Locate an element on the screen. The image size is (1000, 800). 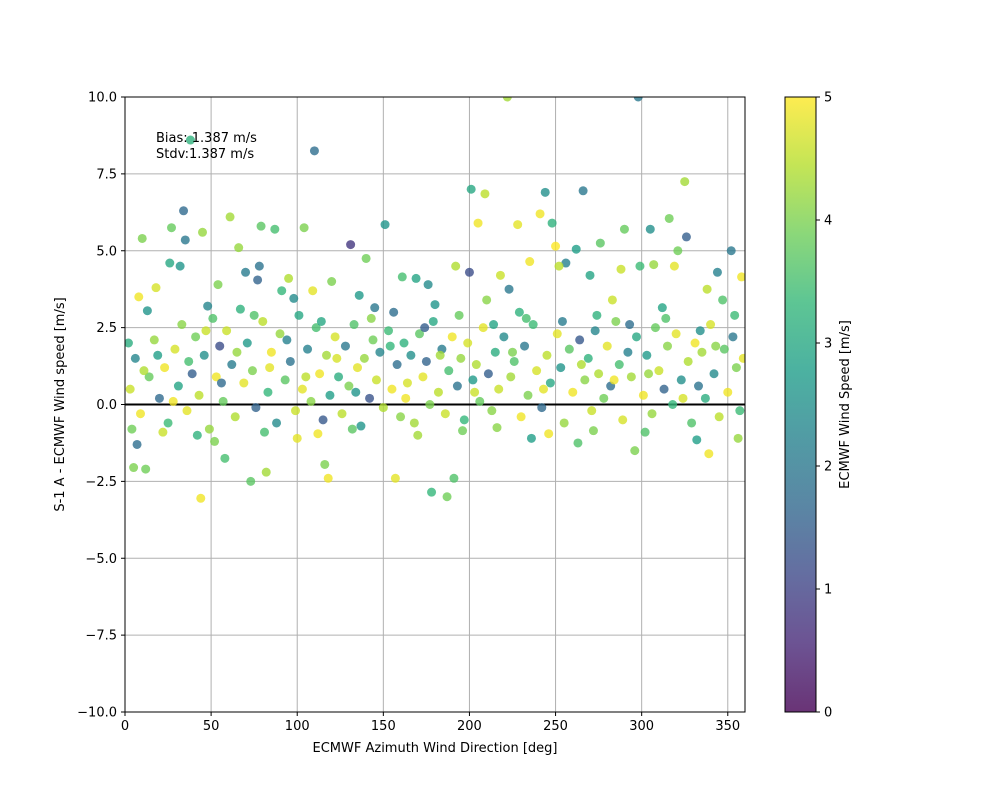
y-tick-label: 0.0 is located at coordinates (106, 405).